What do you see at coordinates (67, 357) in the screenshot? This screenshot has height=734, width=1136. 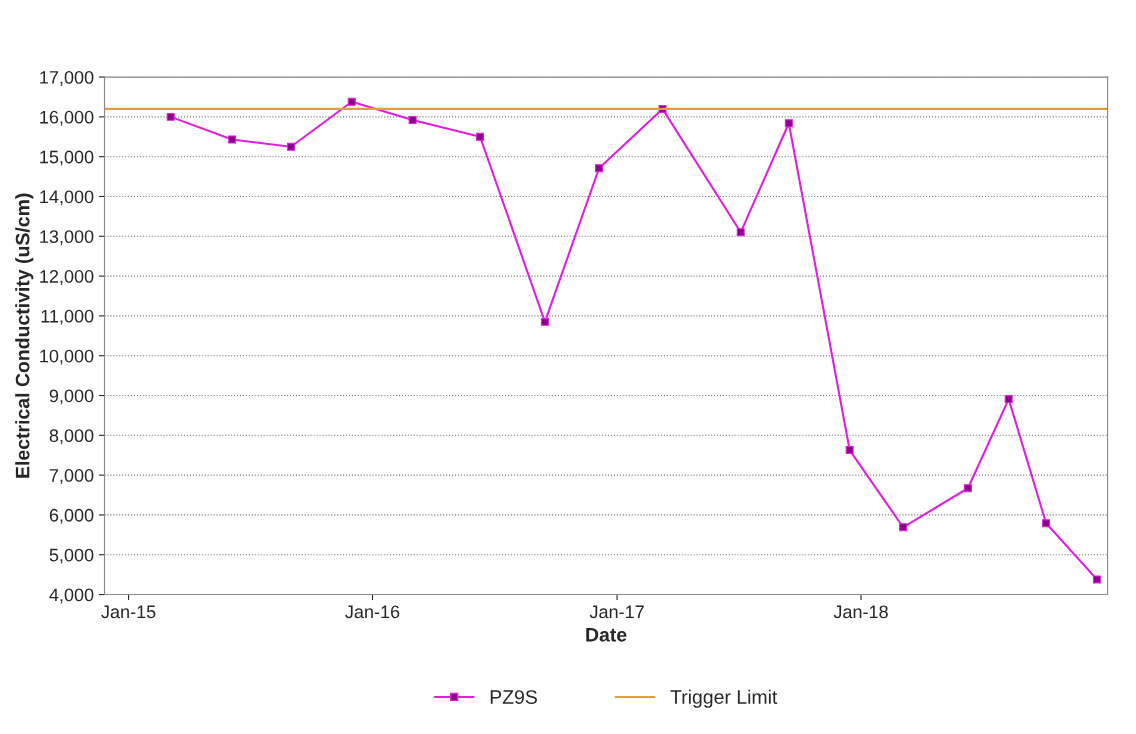 I see `y-tick-label: 10,000` at bounding box center [67, 357].